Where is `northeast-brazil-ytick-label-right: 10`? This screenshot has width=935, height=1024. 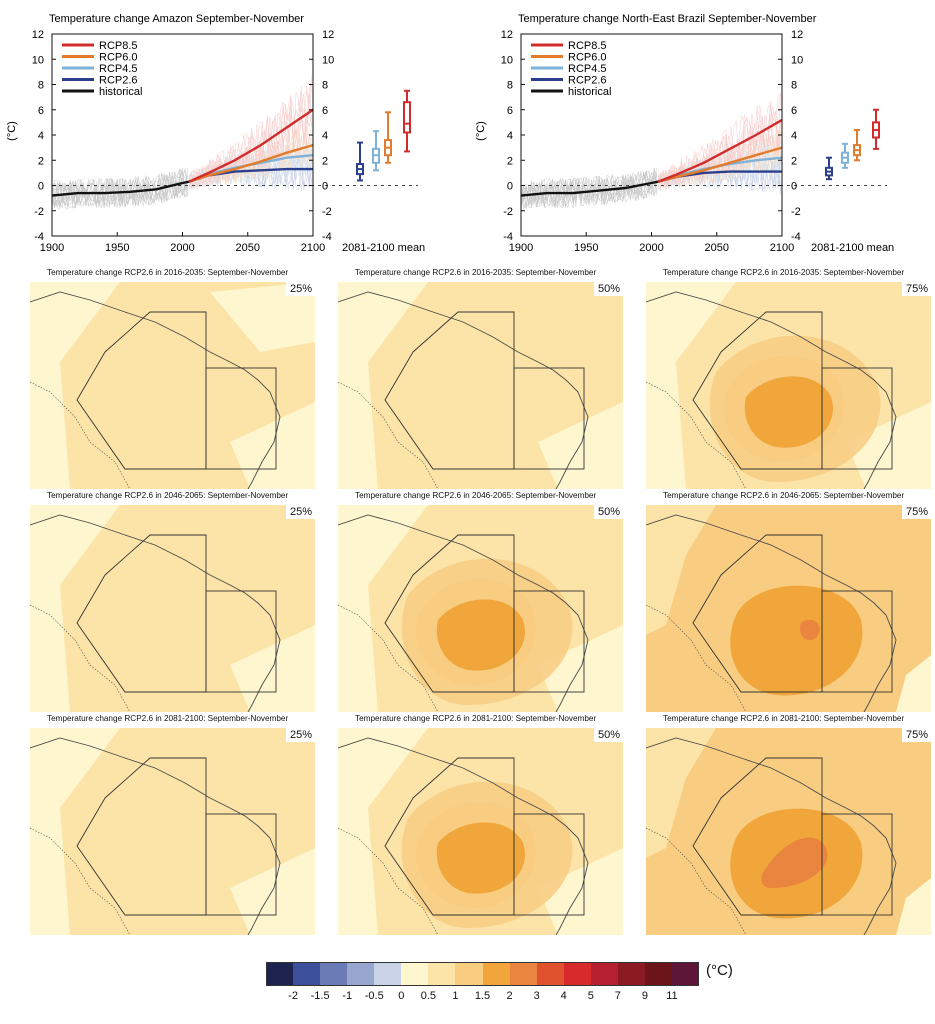 northeast-brazil-ytick-label-right: 10 is located at coordinates (797, 60).